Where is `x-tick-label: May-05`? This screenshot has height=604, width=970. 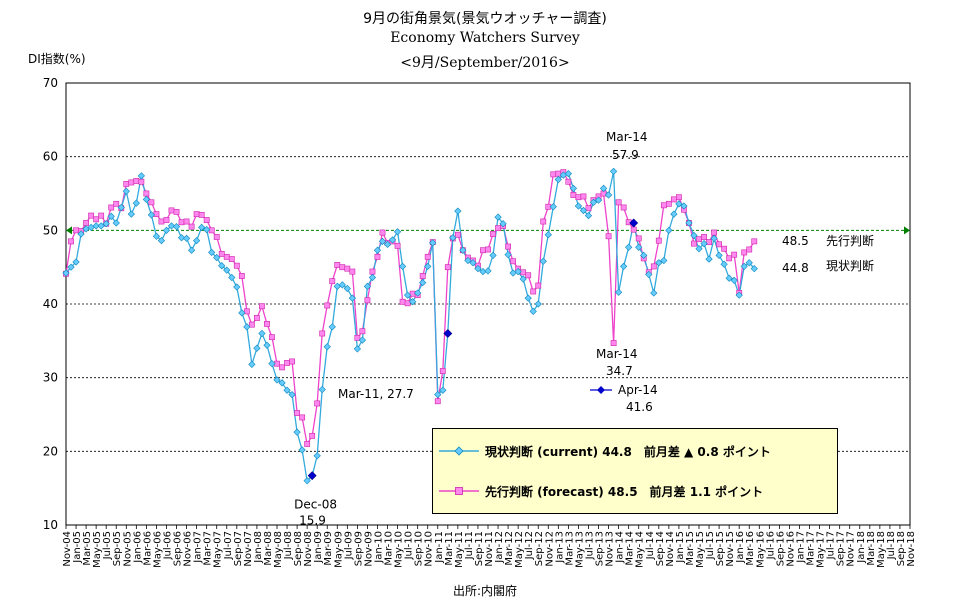 x-tick-label: May-05 is located at coordinates (97, 549).